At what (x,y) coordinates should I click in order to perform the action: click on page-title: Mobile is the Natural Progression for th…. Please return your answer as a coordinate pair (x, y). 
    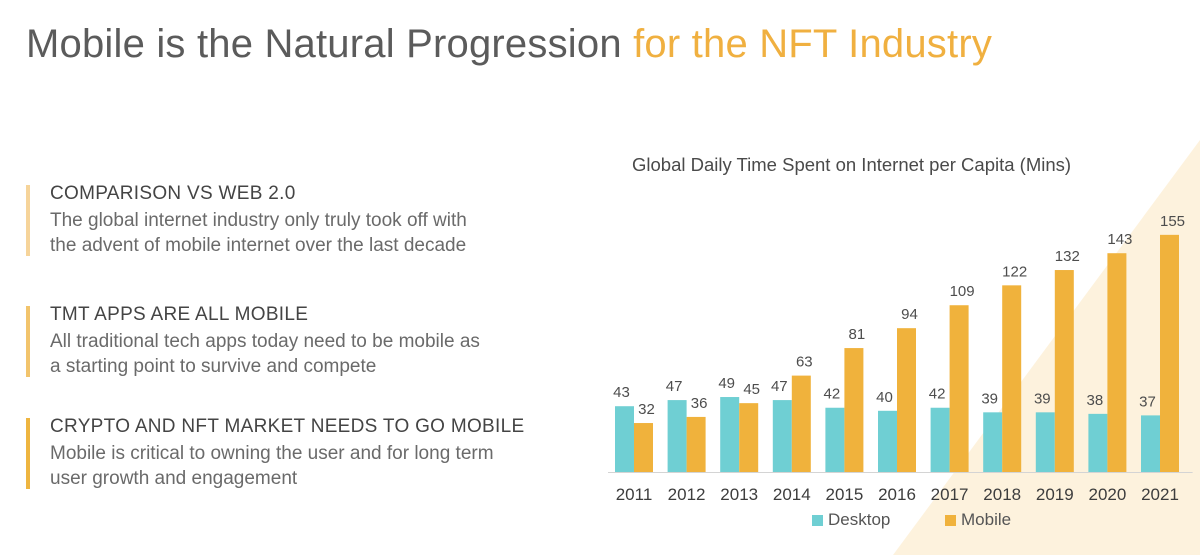
    Looking at the image, I should click on (509, 44).